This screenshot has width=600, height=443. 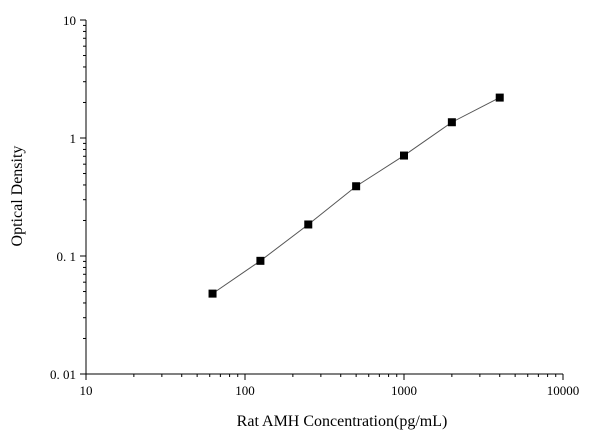 I want to click on x-tick-label: 1000, so click(x=404, y=390).